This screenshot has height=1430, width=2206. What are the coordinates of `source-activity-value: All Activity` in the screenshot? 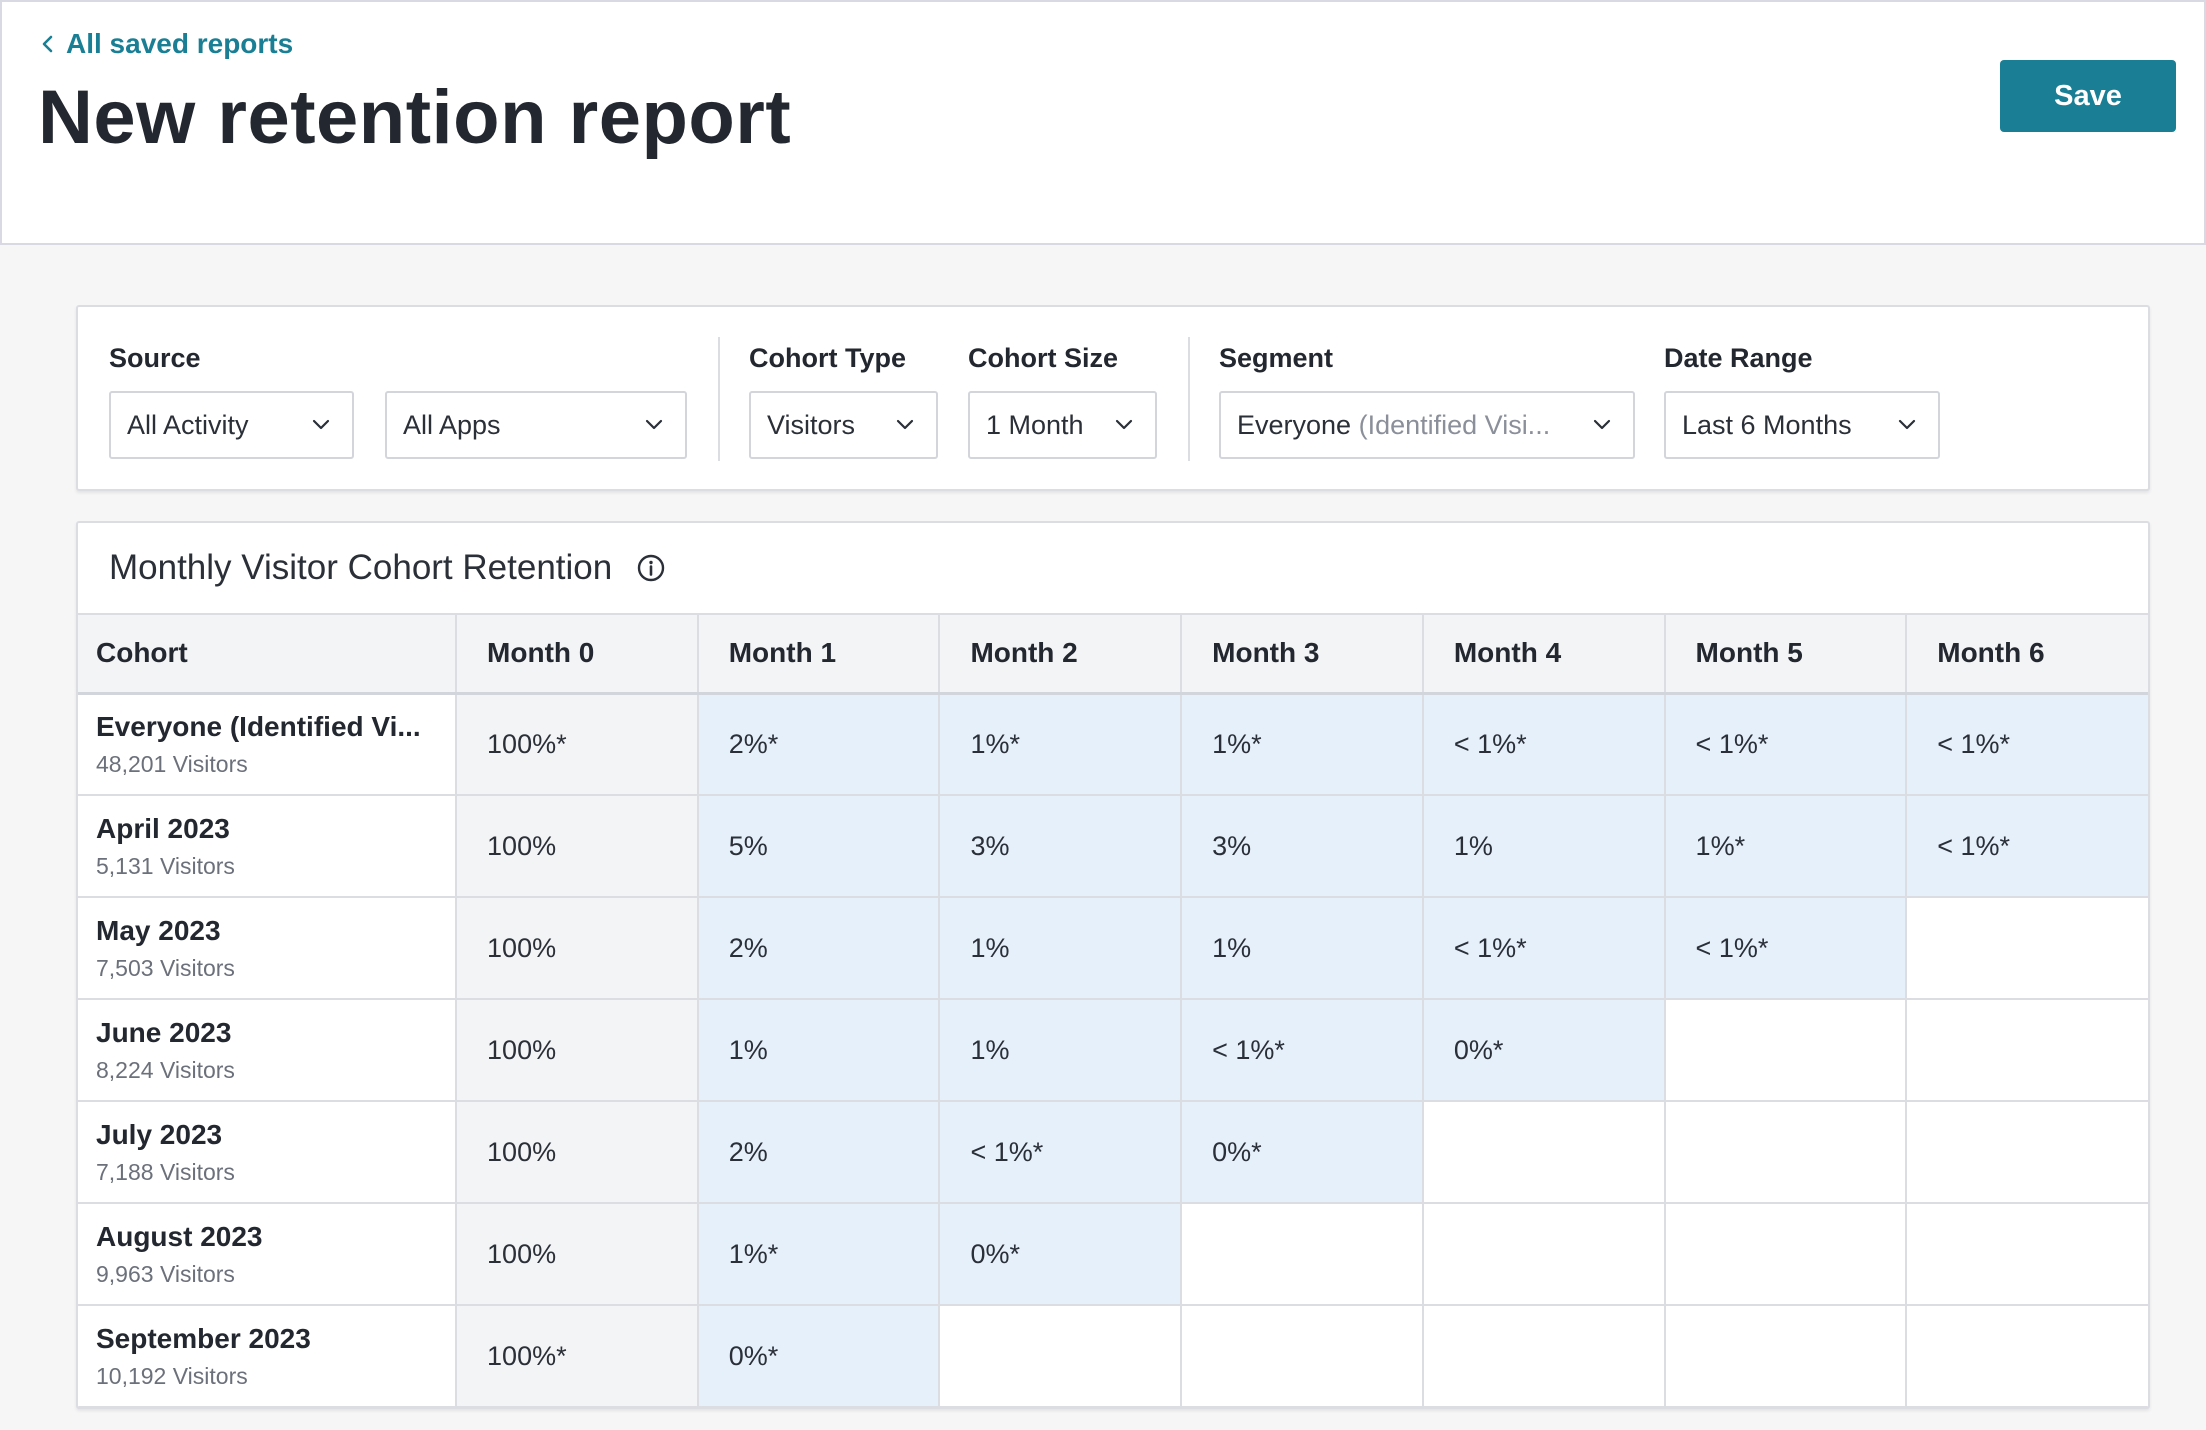 It's located at (188, 424).